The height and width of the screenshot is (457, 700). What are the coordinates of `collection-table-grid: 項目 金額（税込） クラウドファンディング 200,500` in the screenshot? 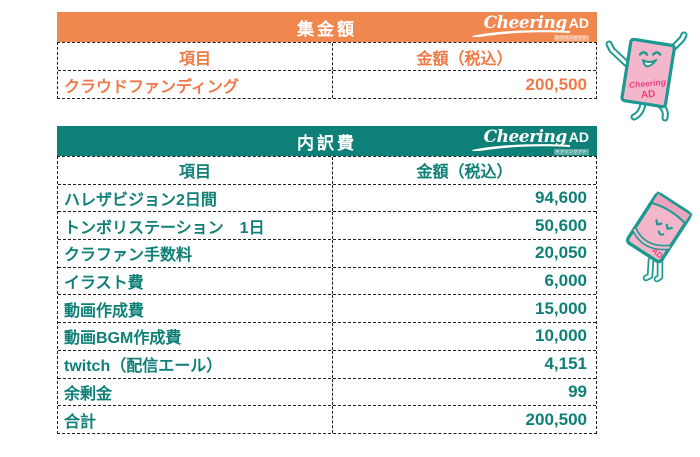 It's located at (327, 70).